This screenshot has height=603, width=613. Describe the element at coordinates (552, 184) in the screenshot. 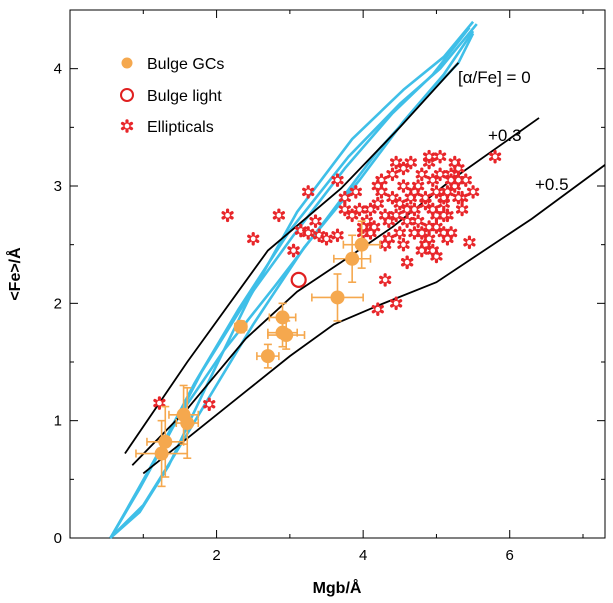

I see `annotation-alpha-fe-05: +0.5` at that location.